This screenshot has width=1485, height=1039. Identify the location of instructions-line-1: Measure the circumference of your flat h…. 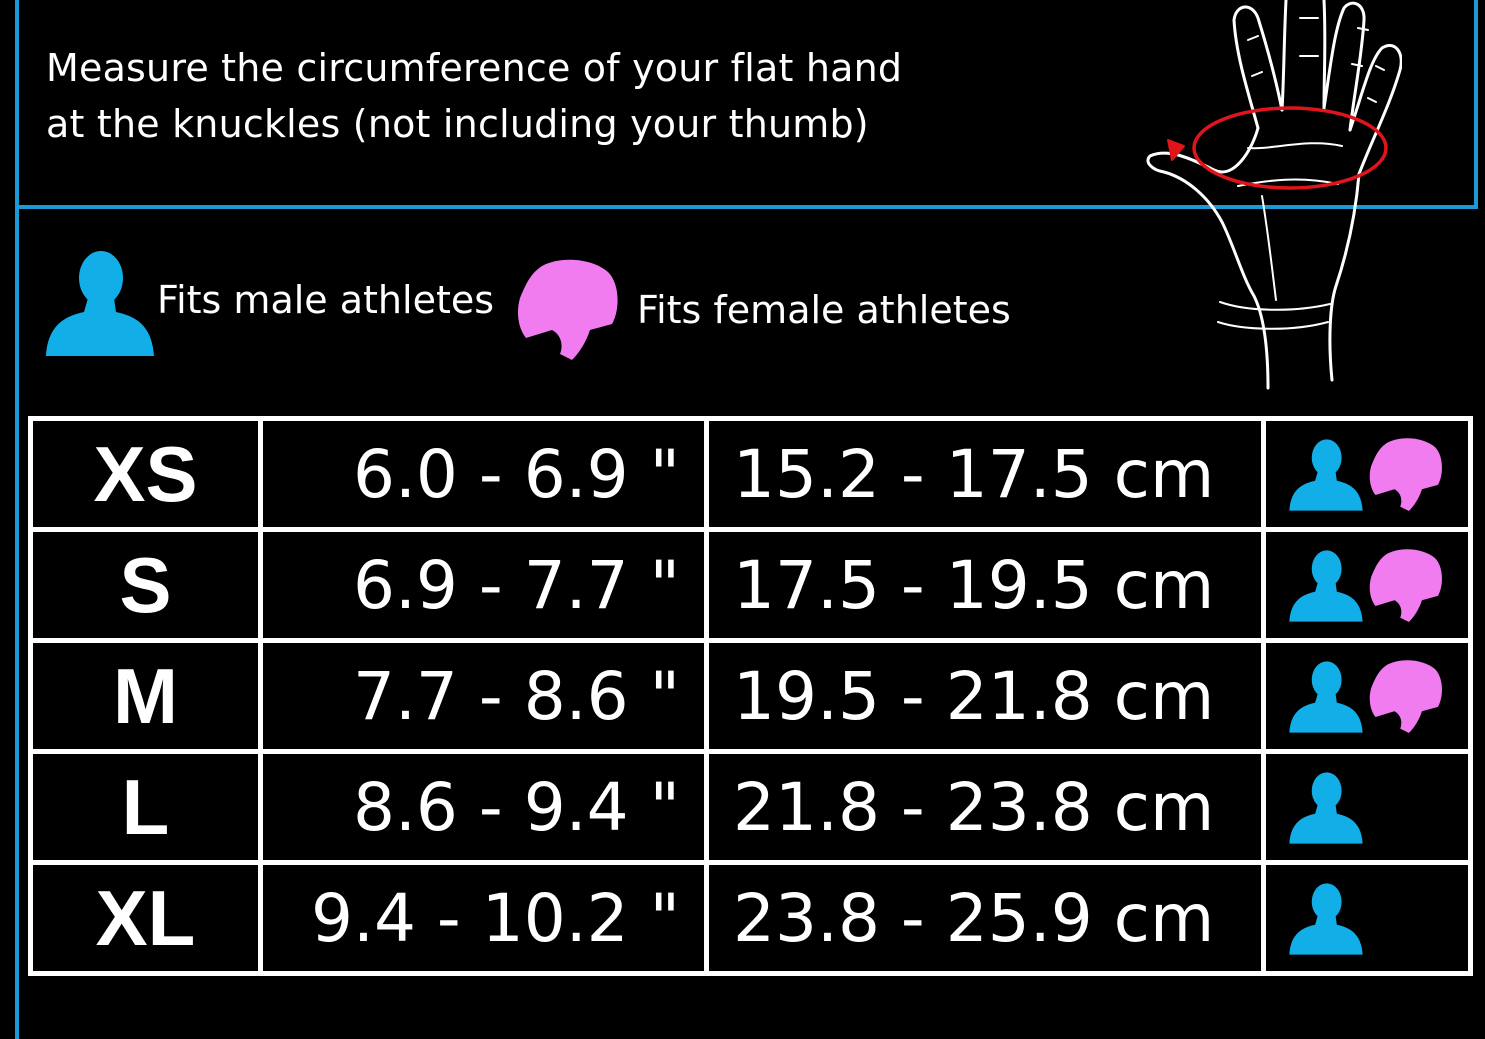
(474, 68).